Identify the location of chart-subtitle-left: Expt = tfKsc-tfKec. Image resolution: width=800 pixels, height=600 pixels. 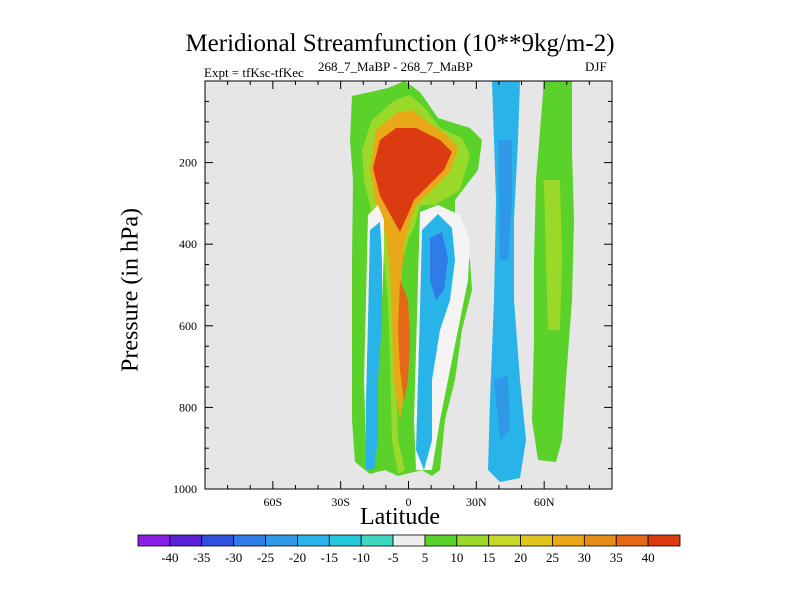
(254, 72).